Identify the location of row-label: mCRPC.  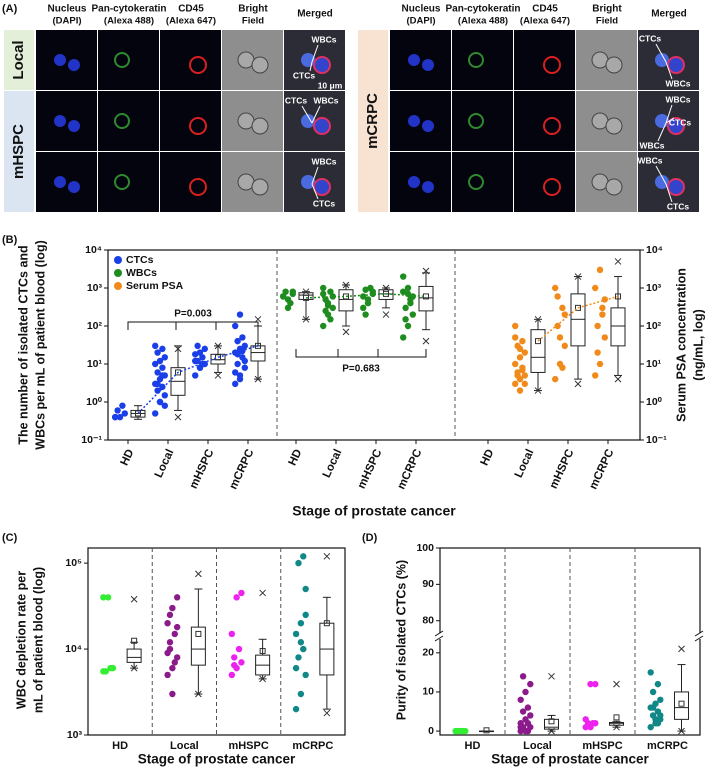
(372, 121).